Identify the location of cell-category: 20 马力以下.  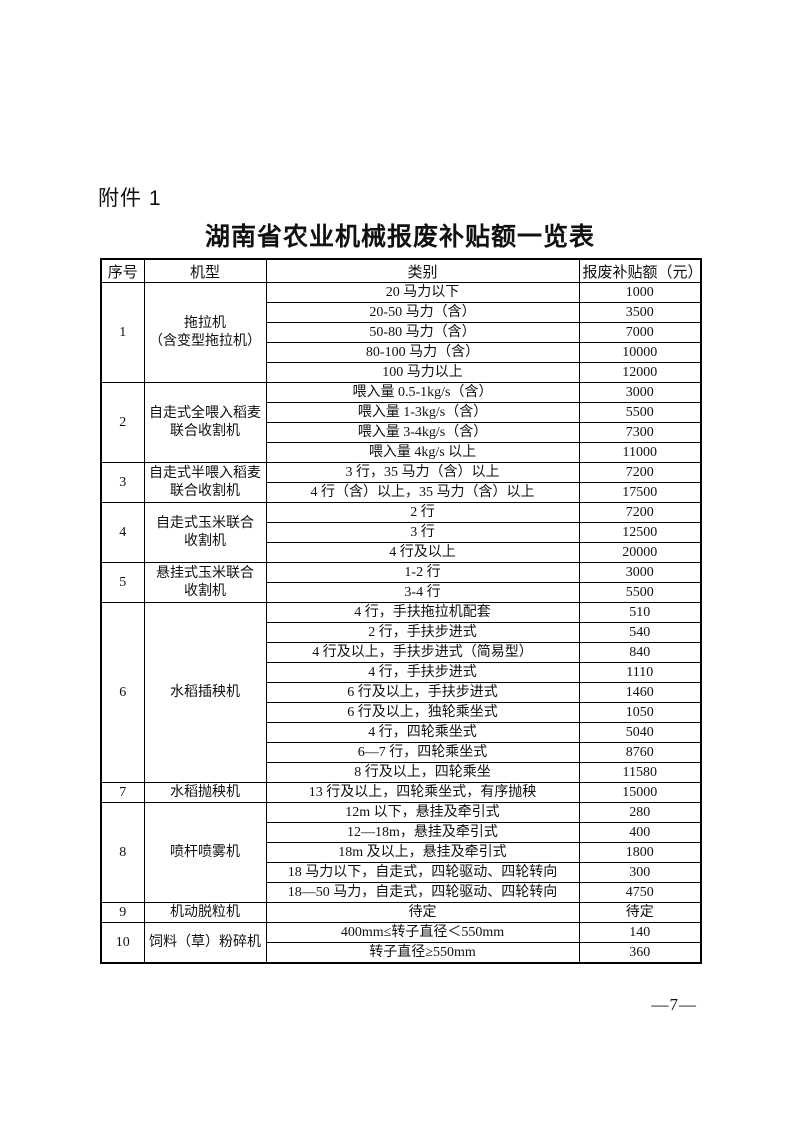
(422, 292).